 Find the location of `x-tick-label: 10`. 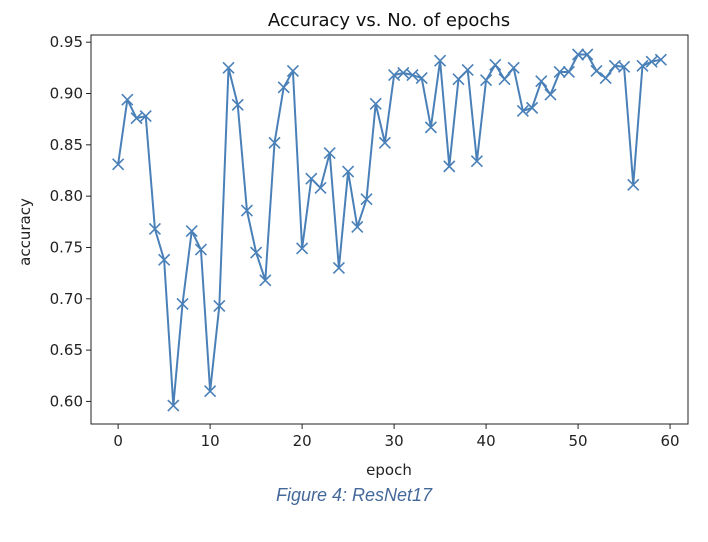

x-tick-label: 10 is located at coordinates (210, 441).